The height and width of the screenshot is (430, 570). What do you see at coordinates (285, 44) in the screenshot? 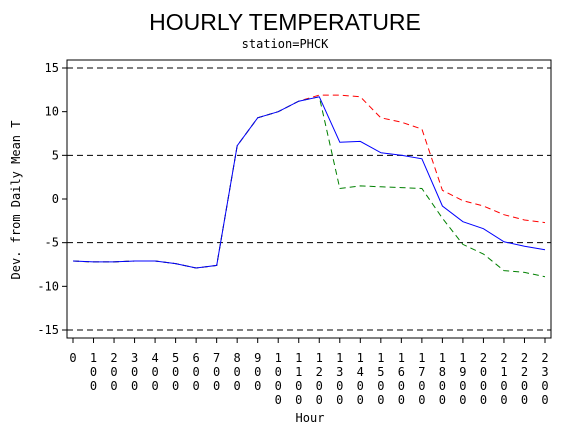
I see `chart-subtitle: station=PHCK` at bounding box center [285, 44].